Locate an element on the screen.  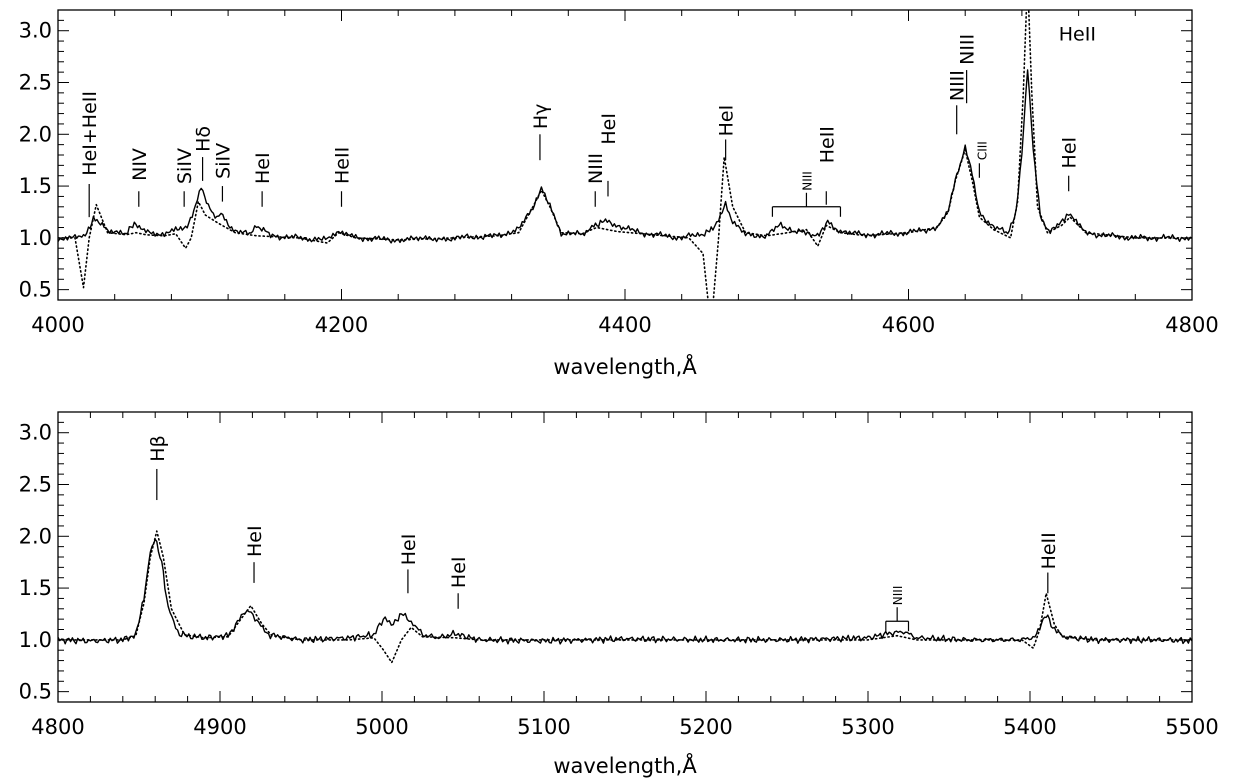
x-tick-label: 5400 is located at coordinates (1029, 727).